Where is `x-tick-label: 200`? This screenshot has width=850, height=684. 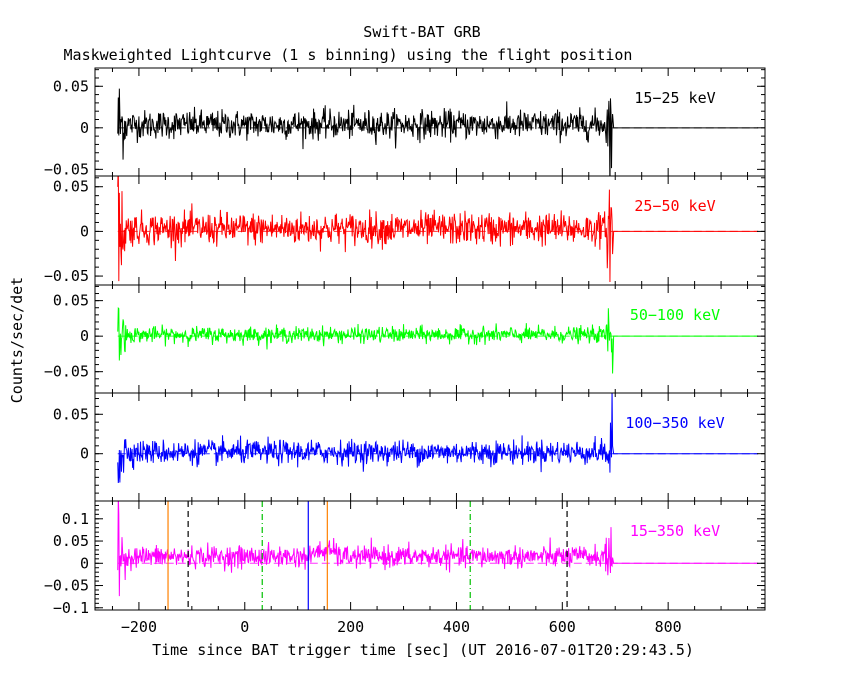 x-tick-label: 200 is located at coordinates (350, 627).